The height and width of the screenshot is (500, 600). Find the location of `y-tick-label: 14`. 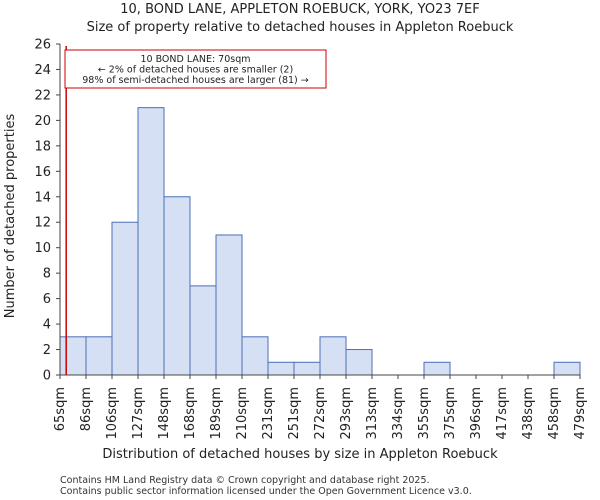

y-tick-label: 14 is located at coordinates (42, 197).